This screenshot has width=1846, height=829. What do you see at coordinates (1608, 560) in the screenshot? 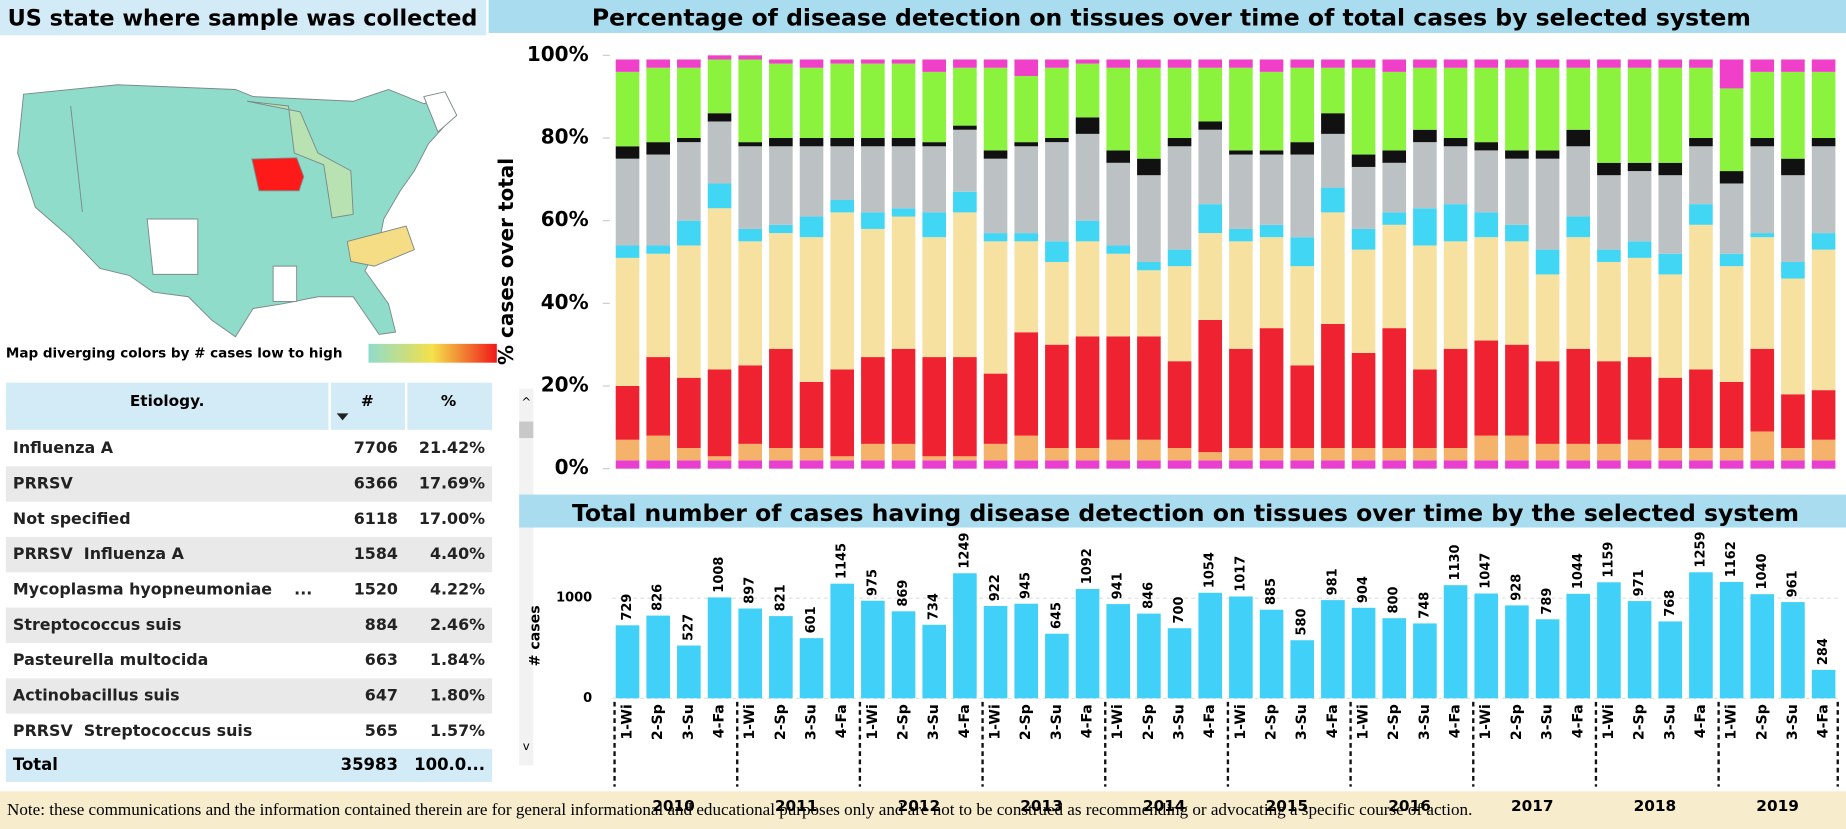
I see `value-label: 1159` at bounding box center [1608, 560].